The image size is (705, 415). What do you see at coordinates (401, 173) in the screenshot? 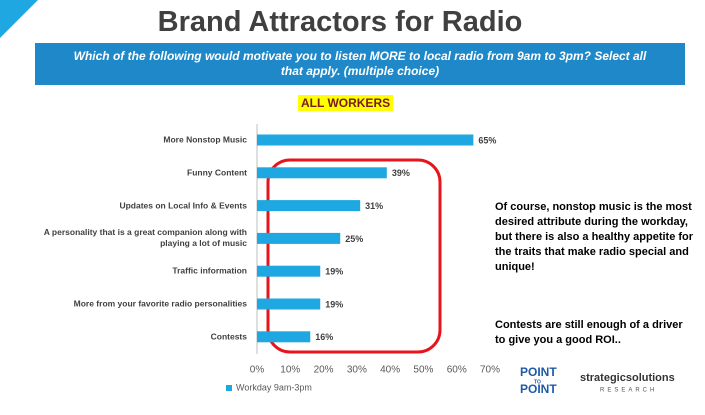
I see `data-label: 39%` at bounding box center [401, 173].